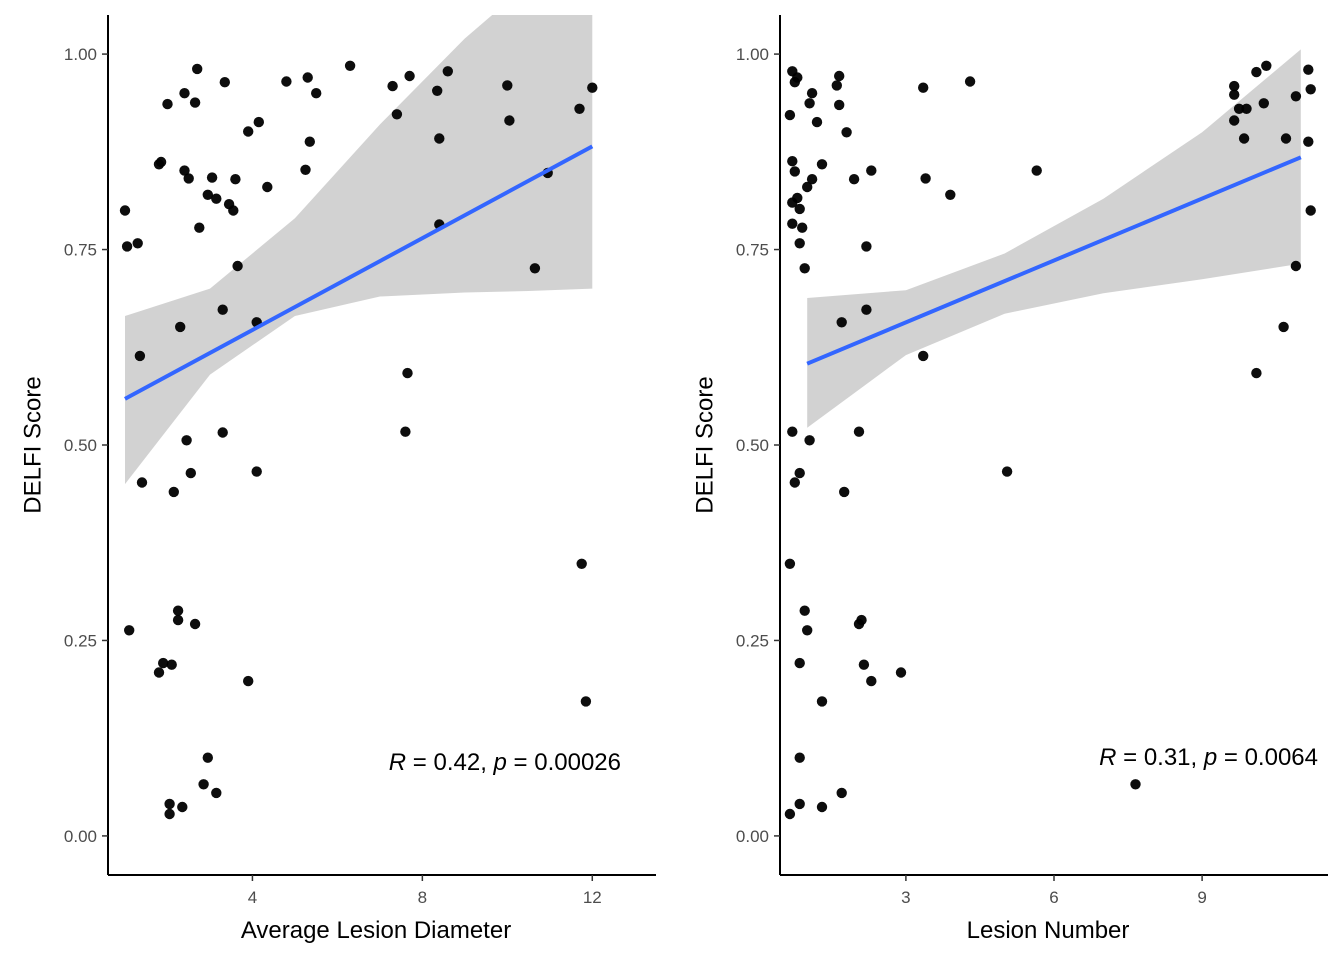 Image resolution: width=1344 pixels, height=960 pixels. I want to click on y-tick-label: 1.00, so click(80, 54).